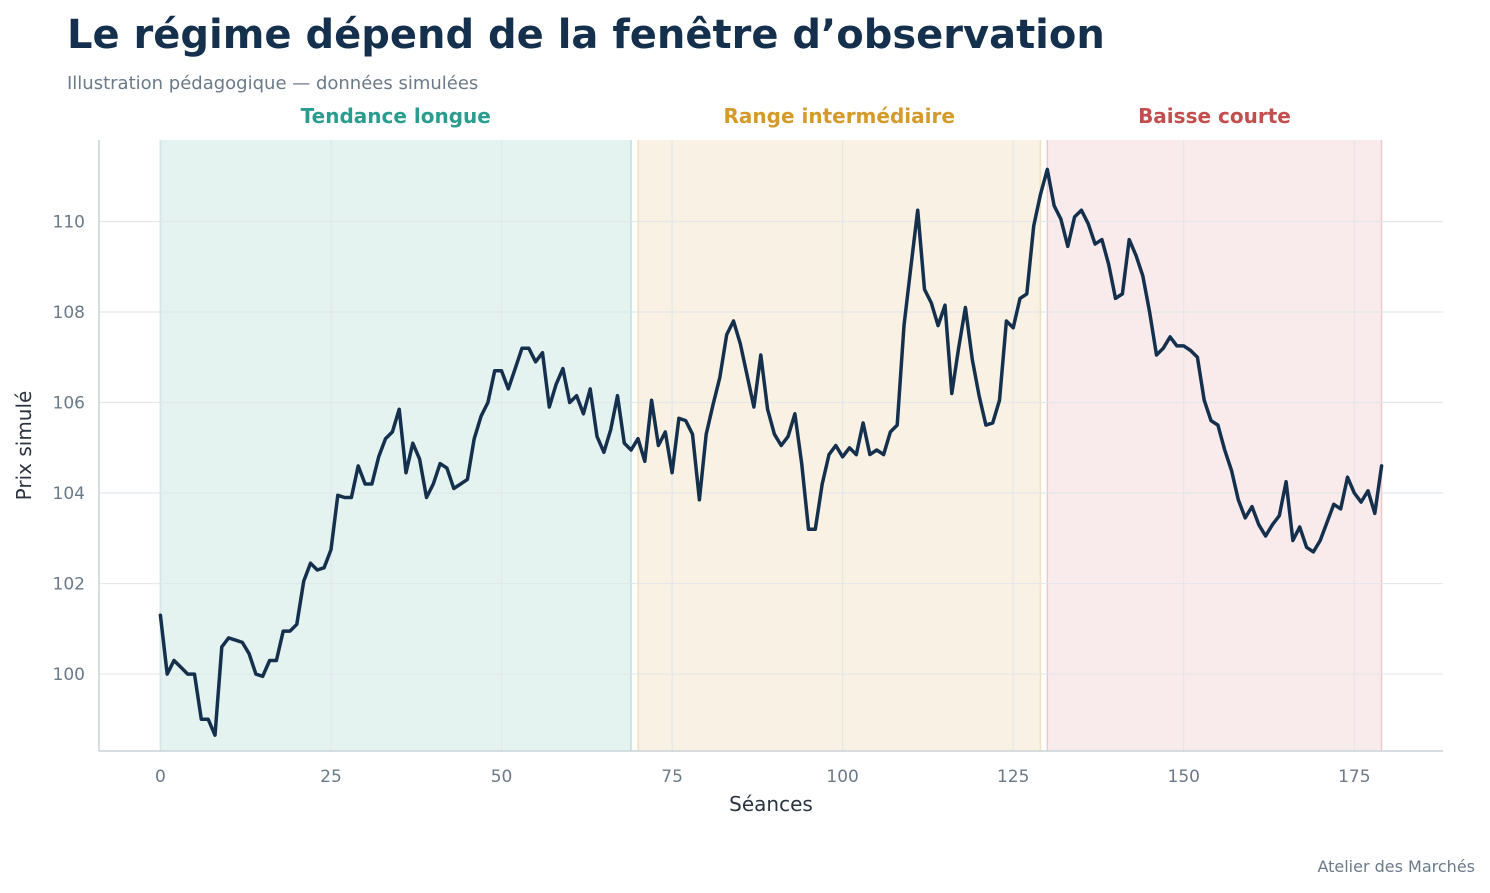 The height and width of the screenshot is (893, 1490). What do you see at coordinates (396, 116) in the screenshot?
I see `regime-label-1: Tendance longue` at bounding box center [396, 116].